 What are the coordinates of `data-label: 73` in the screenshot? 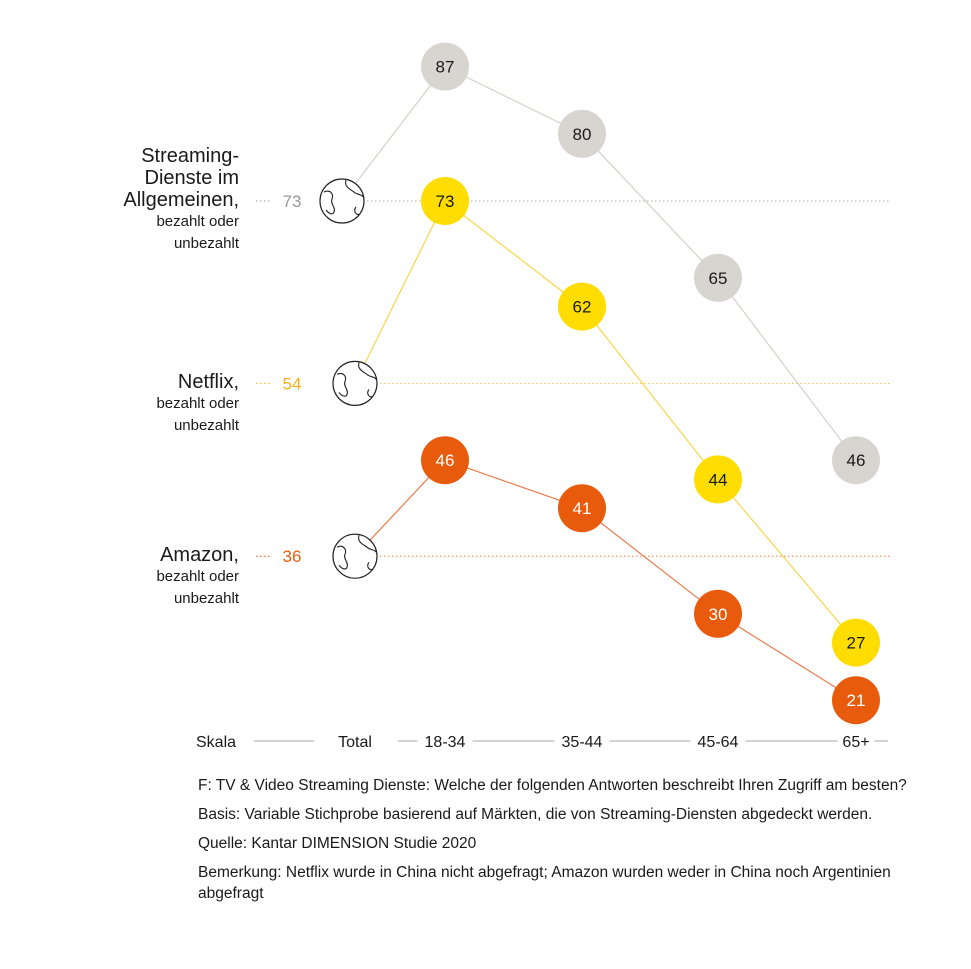 It's located at (445, 201).